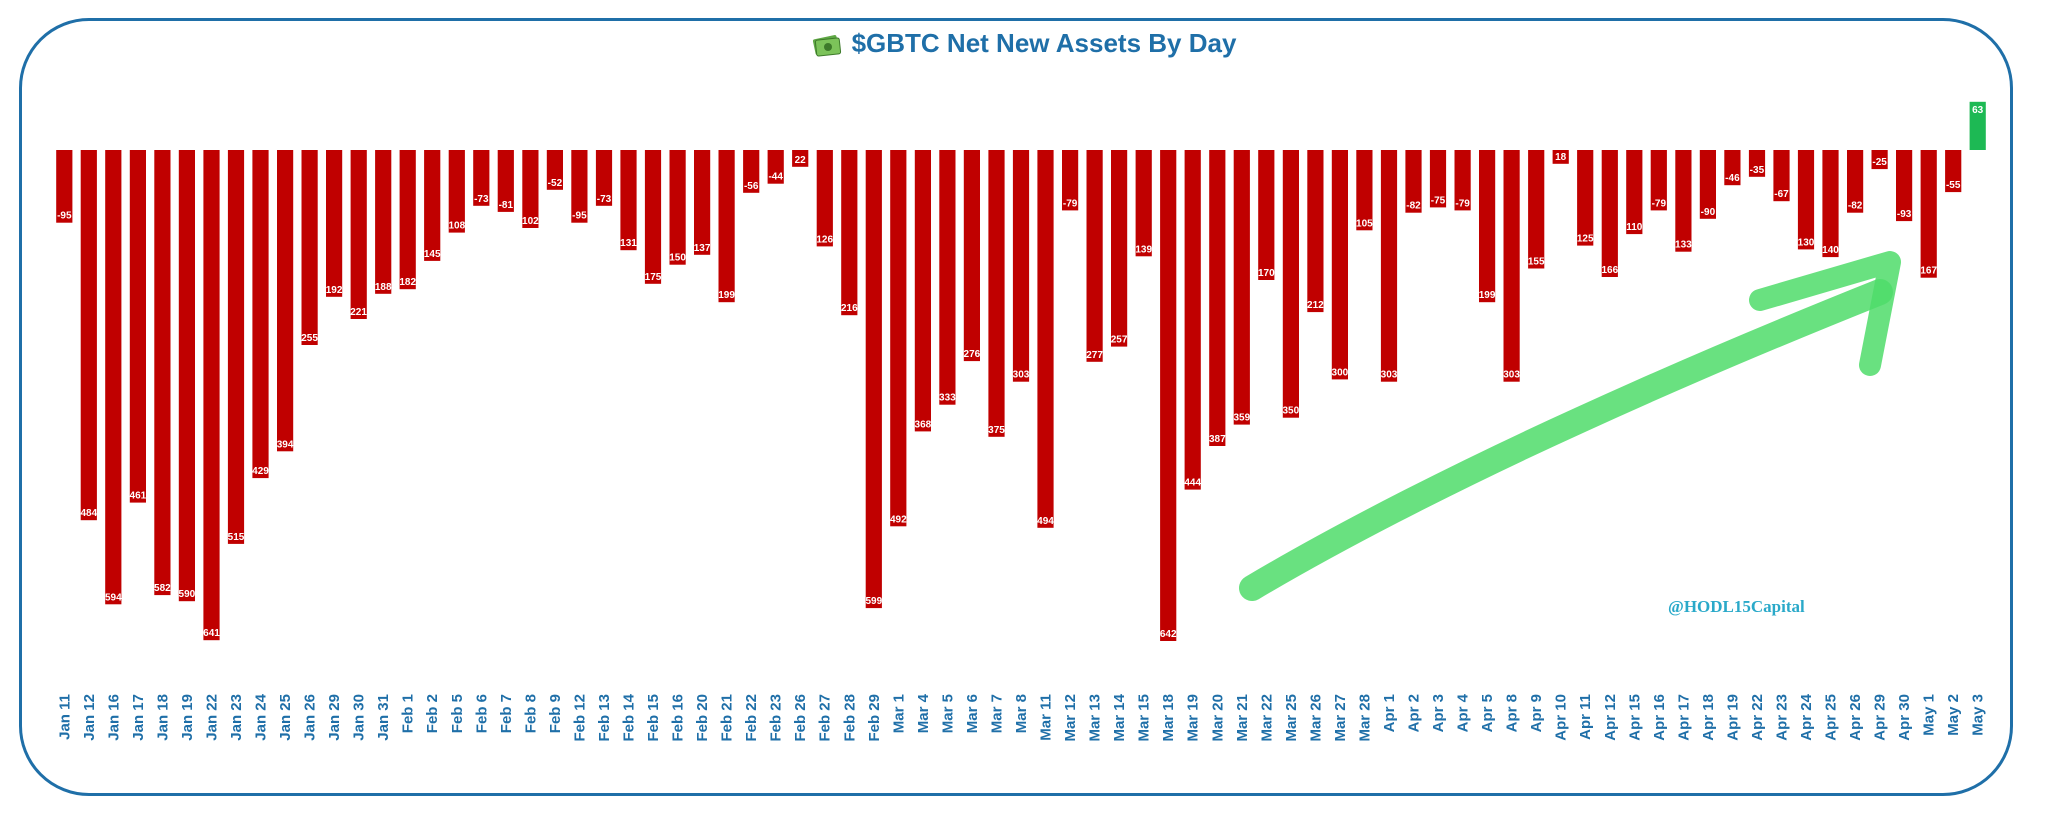  Describe the element at coordinates (309, 338) in the screenshot. I see `data-label: 255` at that location.